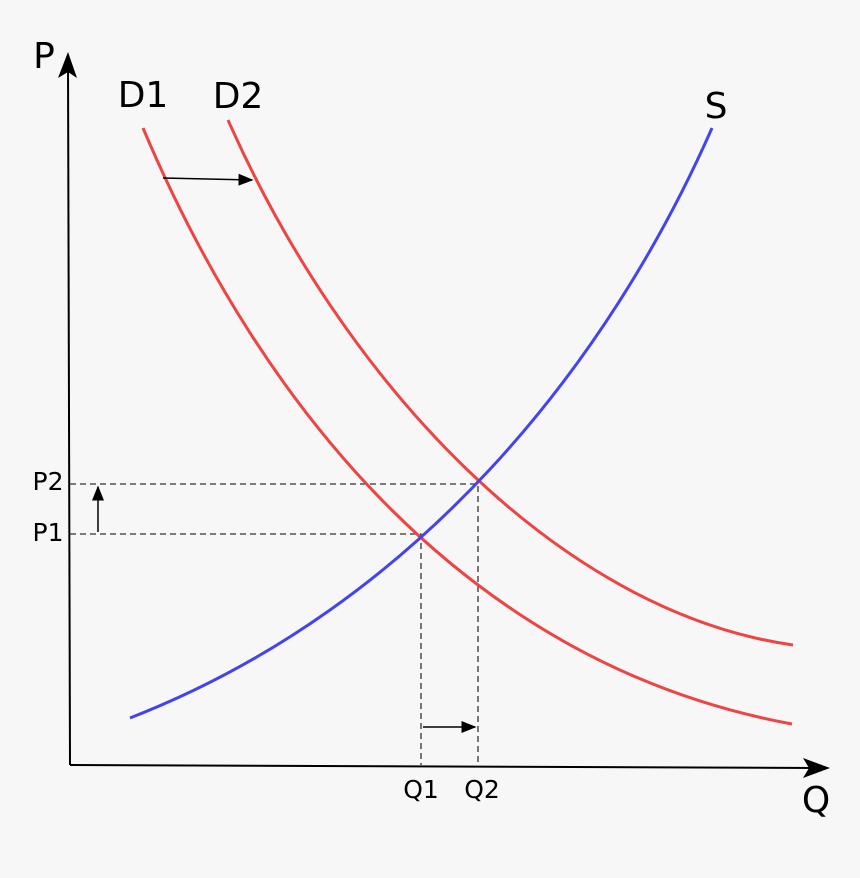 This screenshot has height=878, width=860. Describe the element at coordinates (816, 800) in the screenshot. I see `x-axis-label: Q` at that location.